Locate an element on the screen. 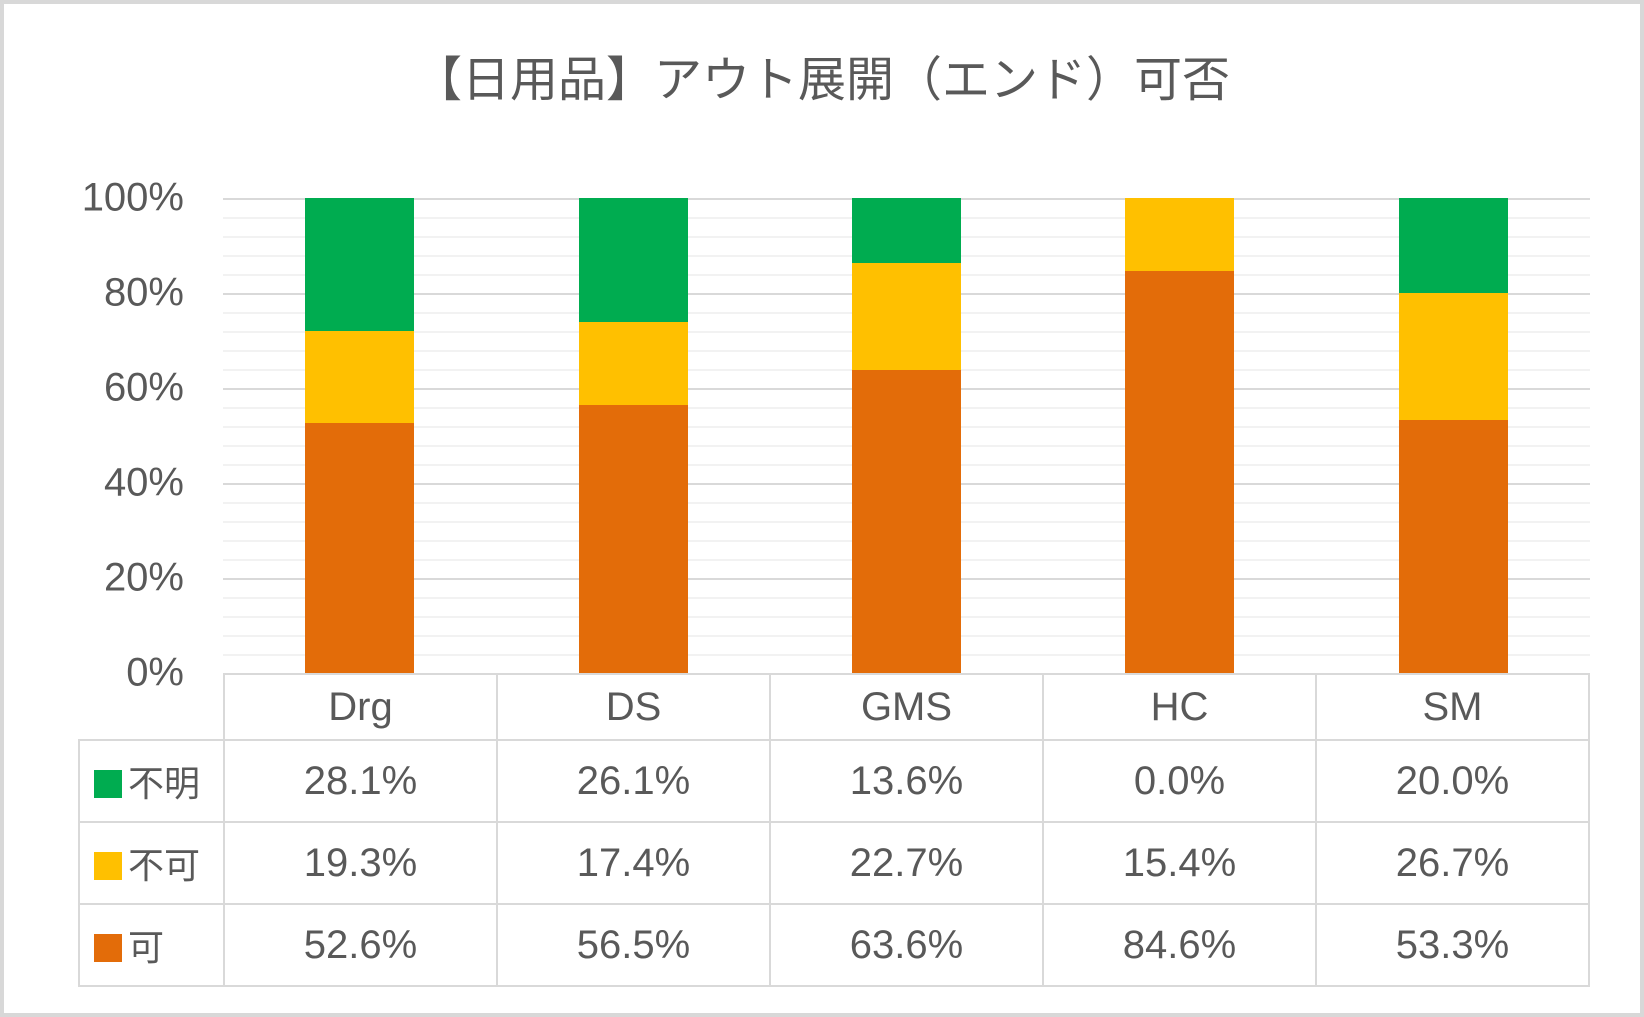 The width and height of the screenshot is (1644, 1017). value-cell-unknown-gms: 13.6% is located at coordinates (906, 781).